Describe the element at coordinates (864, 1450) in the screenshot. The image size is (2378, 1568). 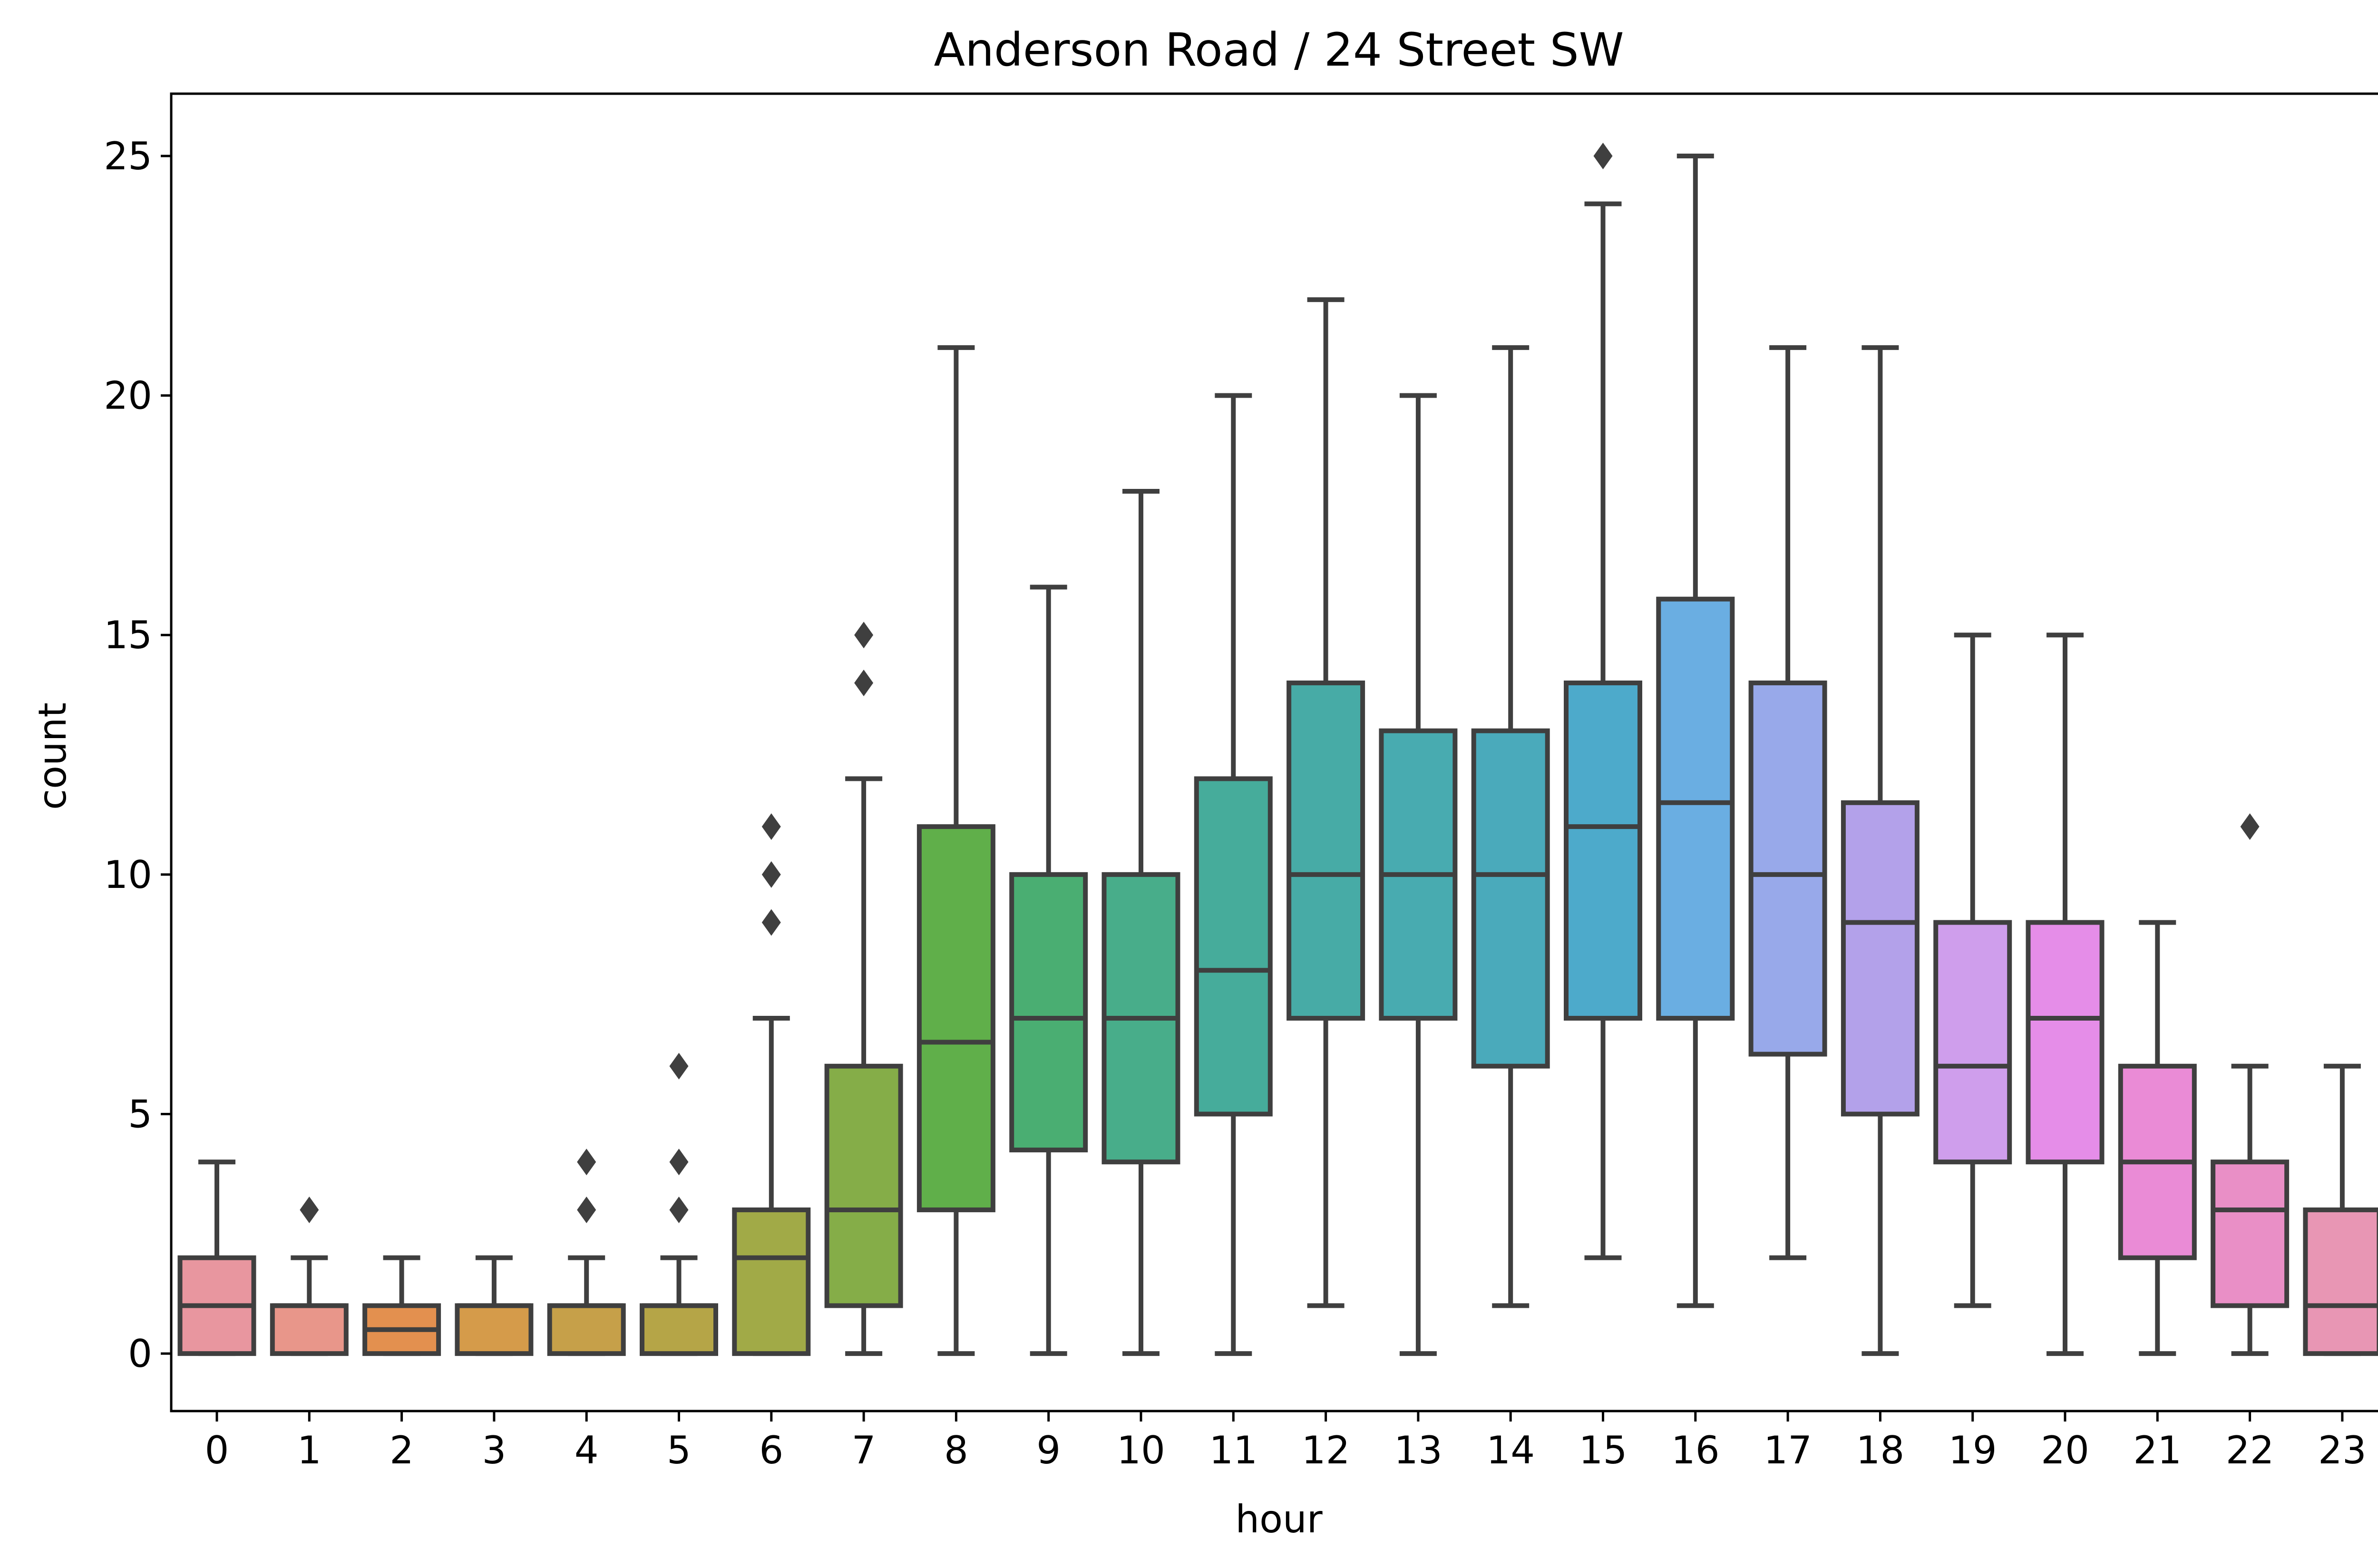
I see `x-tick-label: 7` at that location.